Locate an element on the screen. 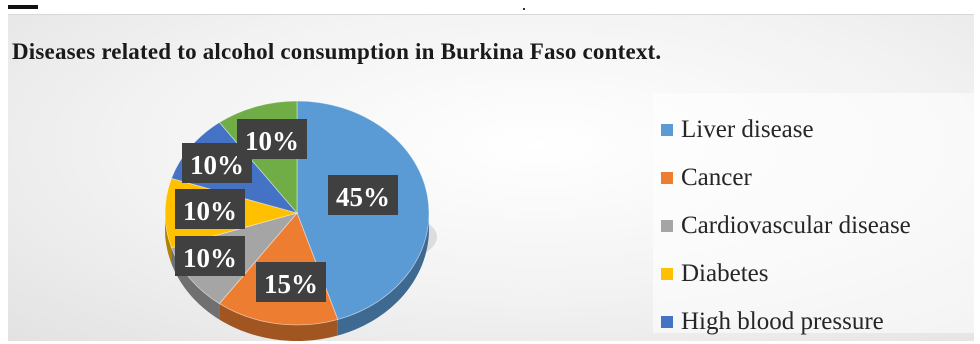  data-label-text: 45% is located at coordinates (363, 197).